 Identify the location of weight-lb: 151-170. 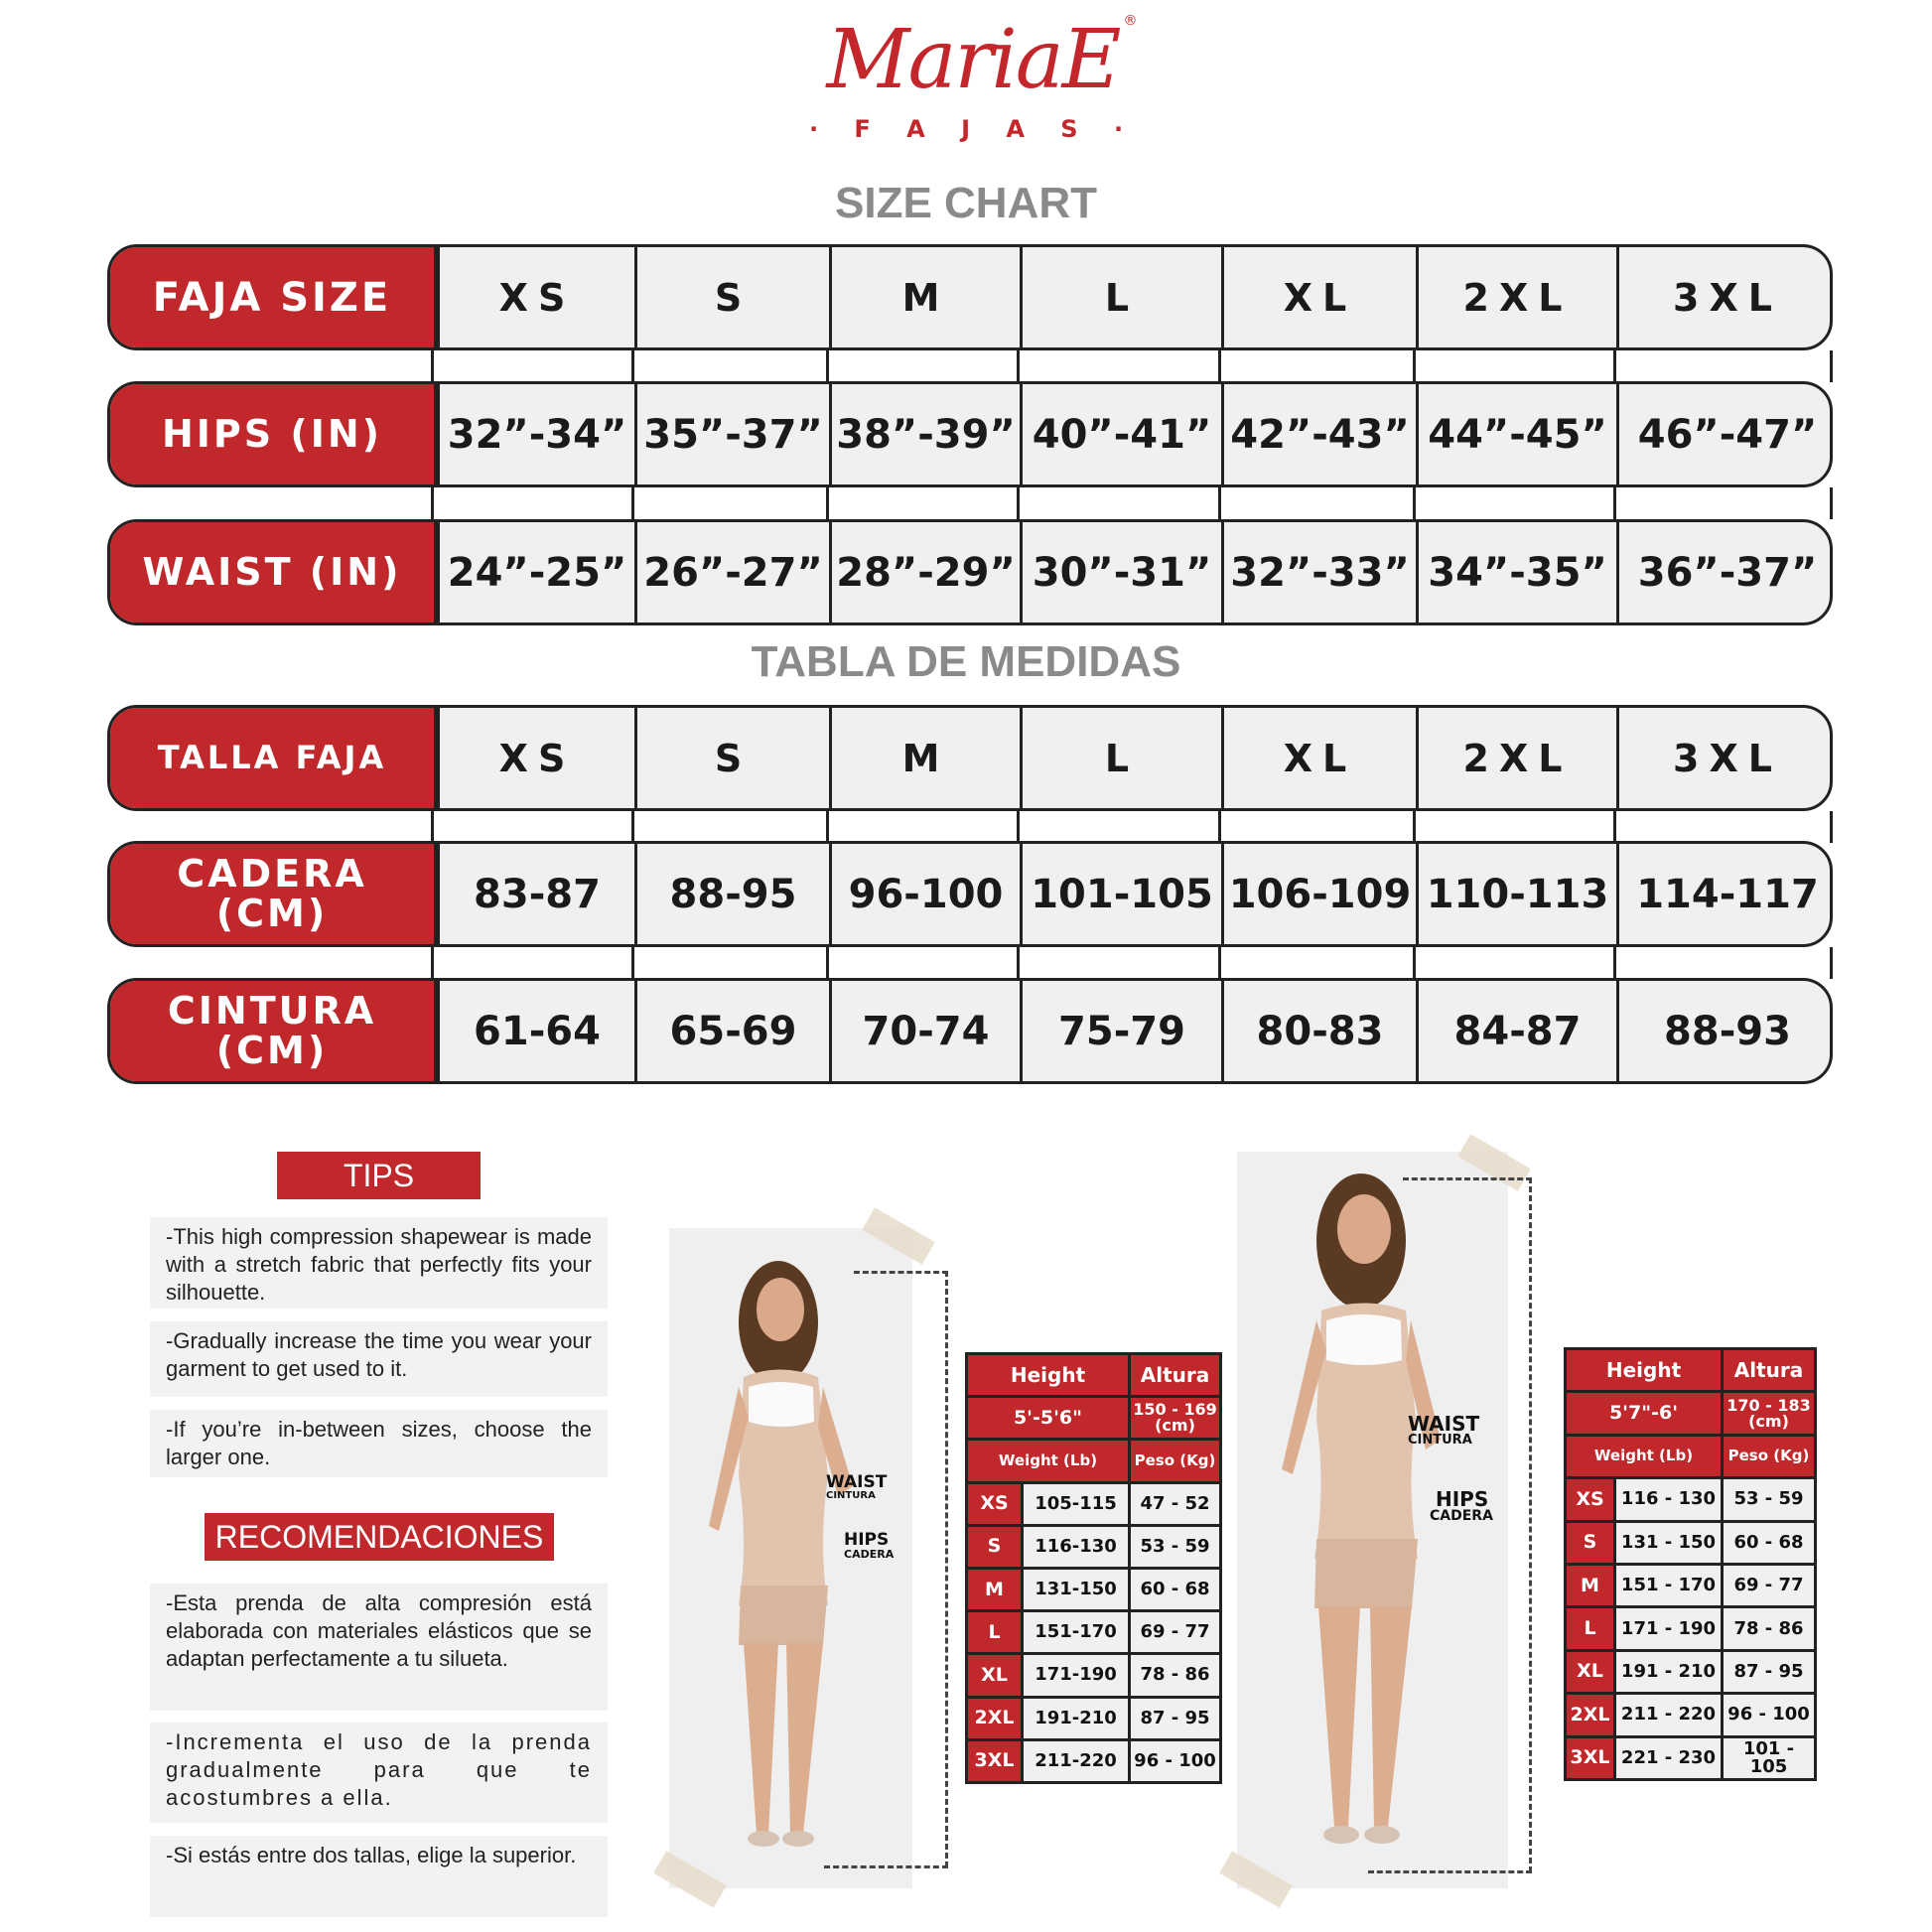
(1076, 1632).